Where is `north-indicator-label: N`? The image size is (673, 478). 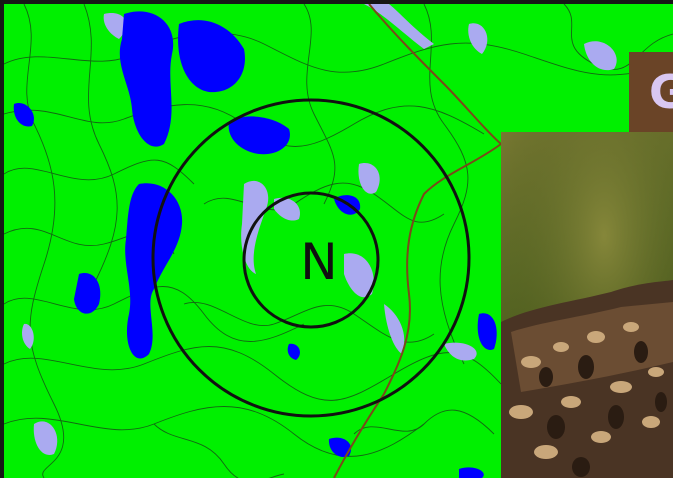
north-indicator-label: N is located at coordinates (319, 262).